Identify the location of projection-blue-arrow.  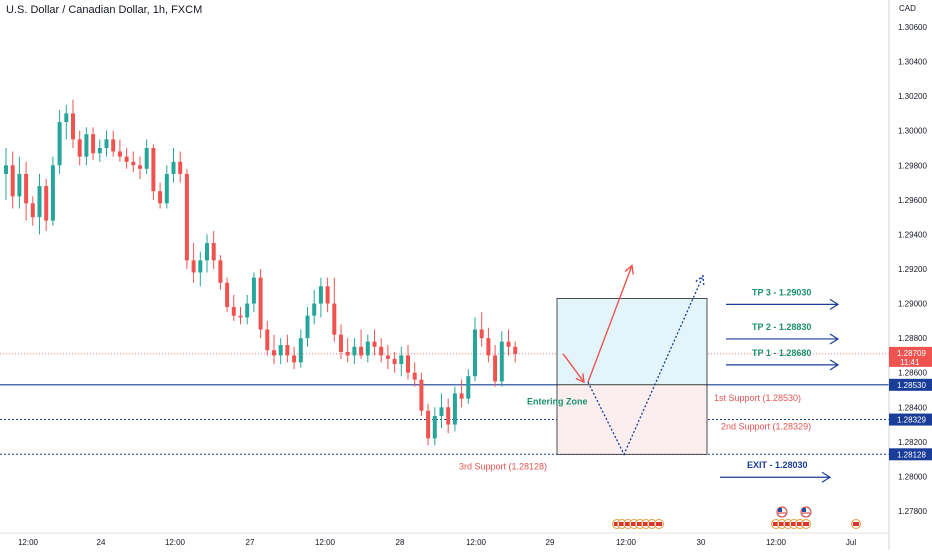
(700, 279).